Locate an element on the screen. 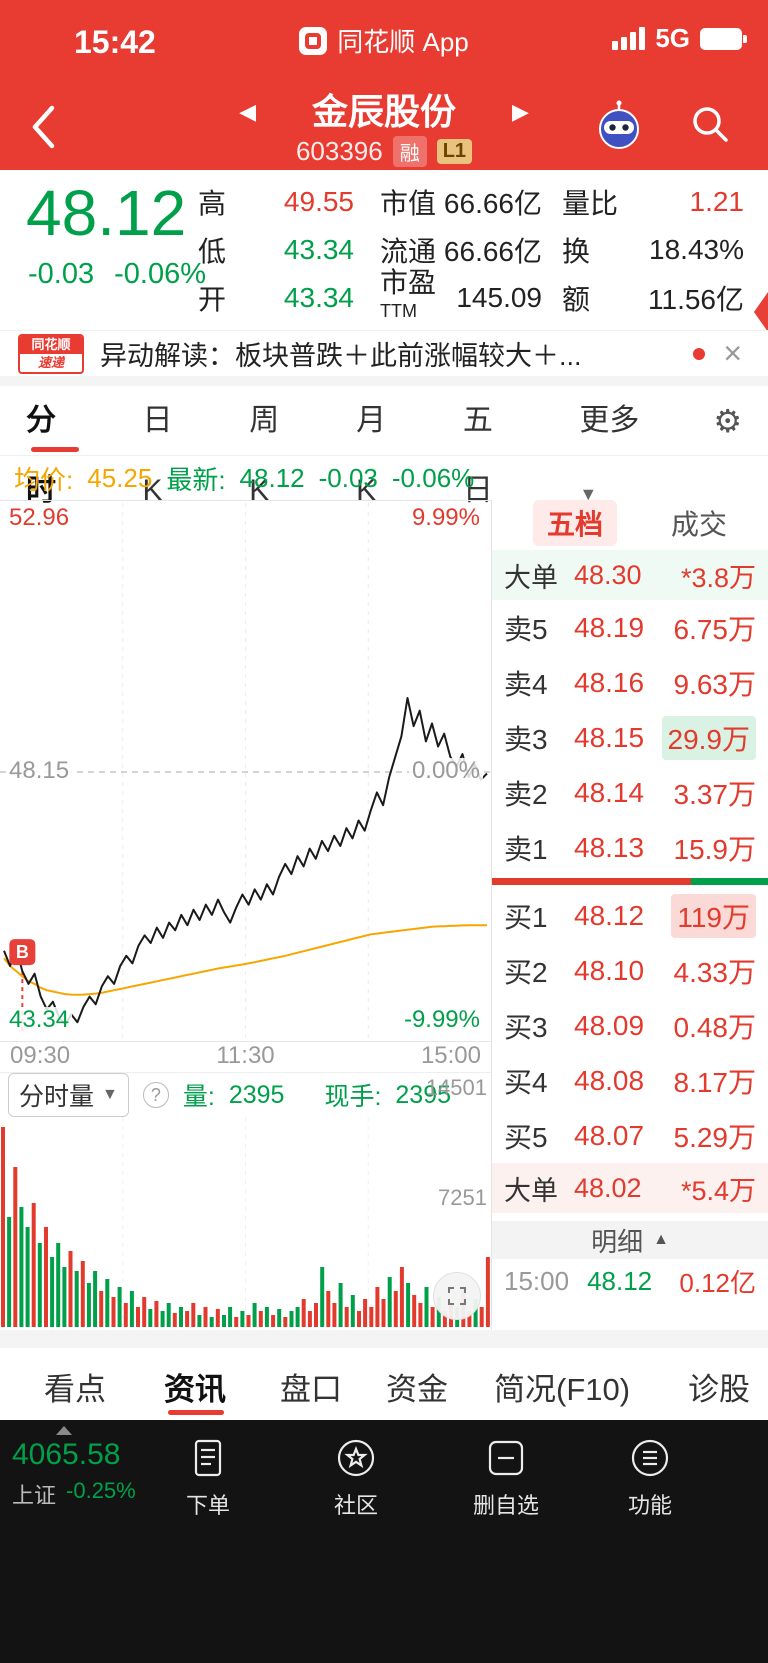 This screenshot has width=768, height=1663. buy-signal-badge is located at coordinates (22, 952).